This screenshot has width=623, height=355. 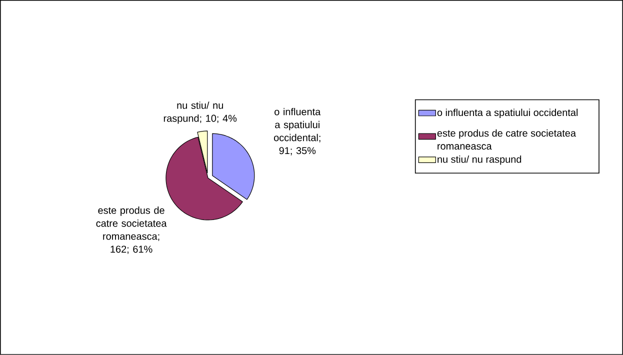 I want to click on data-label: nu stiu/ nu raspund; 10; 4%, so click(x=200, y=113).